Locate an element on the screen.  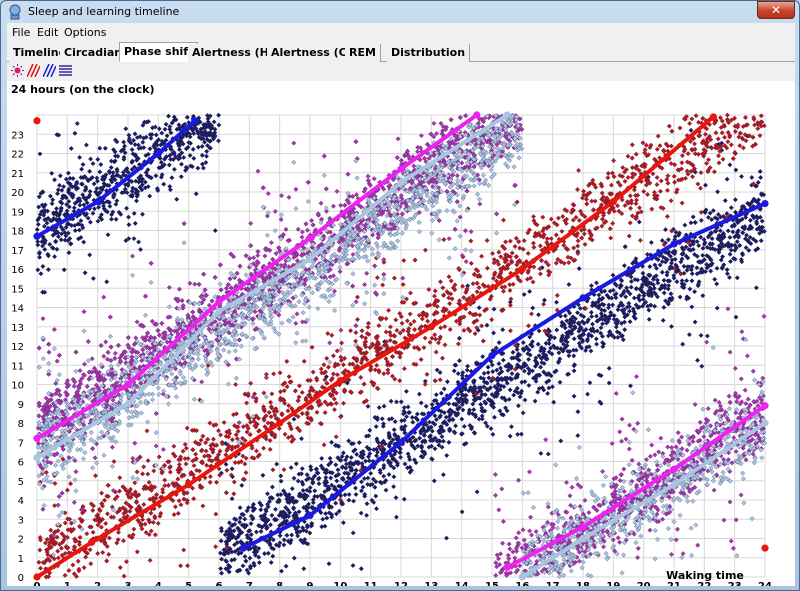
sun-icon is located at coordinates (17, 70).